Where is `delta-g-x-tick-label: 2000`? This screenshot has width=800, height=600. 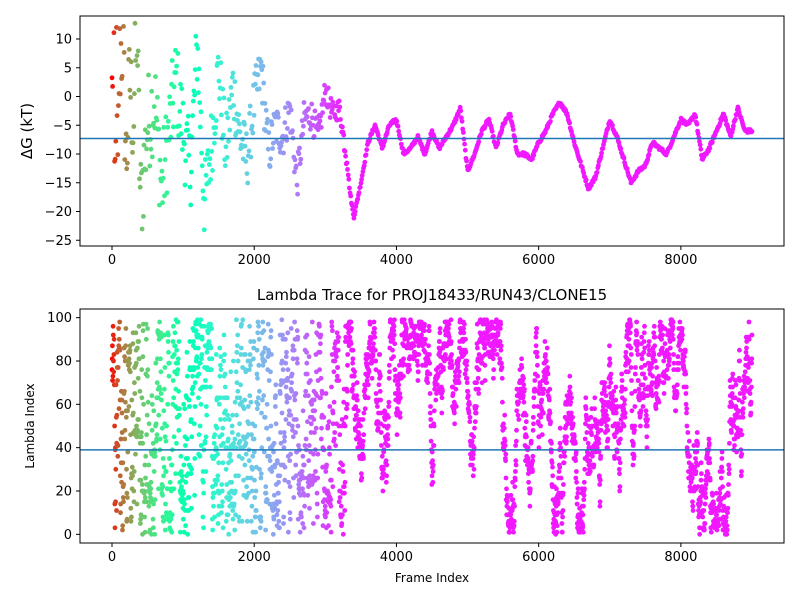 delta-g-x-tick-label: 2000 is located at coordinates (254, 260).